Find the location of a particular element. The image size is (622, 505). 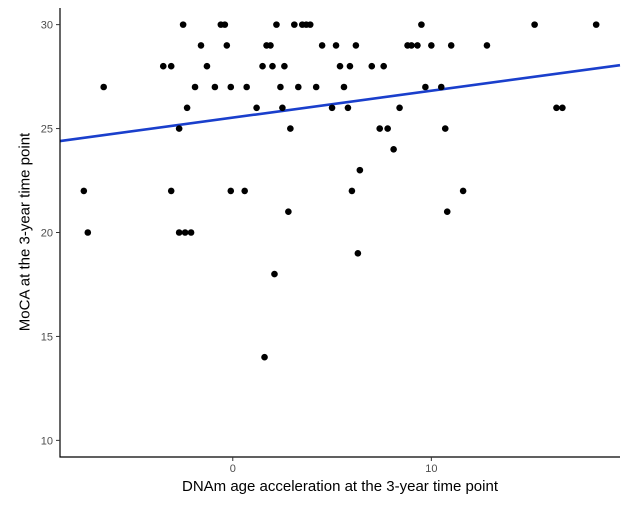

y-axis-title: MoCA at the 3-year time point is located at coordinates (25, 232).